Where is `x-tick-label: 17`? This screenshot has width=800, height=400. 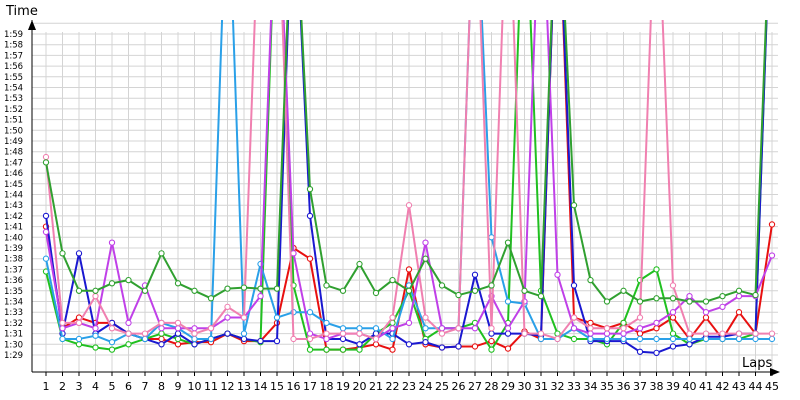
x-tick-label: 17 is located at coordinates (310, 386).